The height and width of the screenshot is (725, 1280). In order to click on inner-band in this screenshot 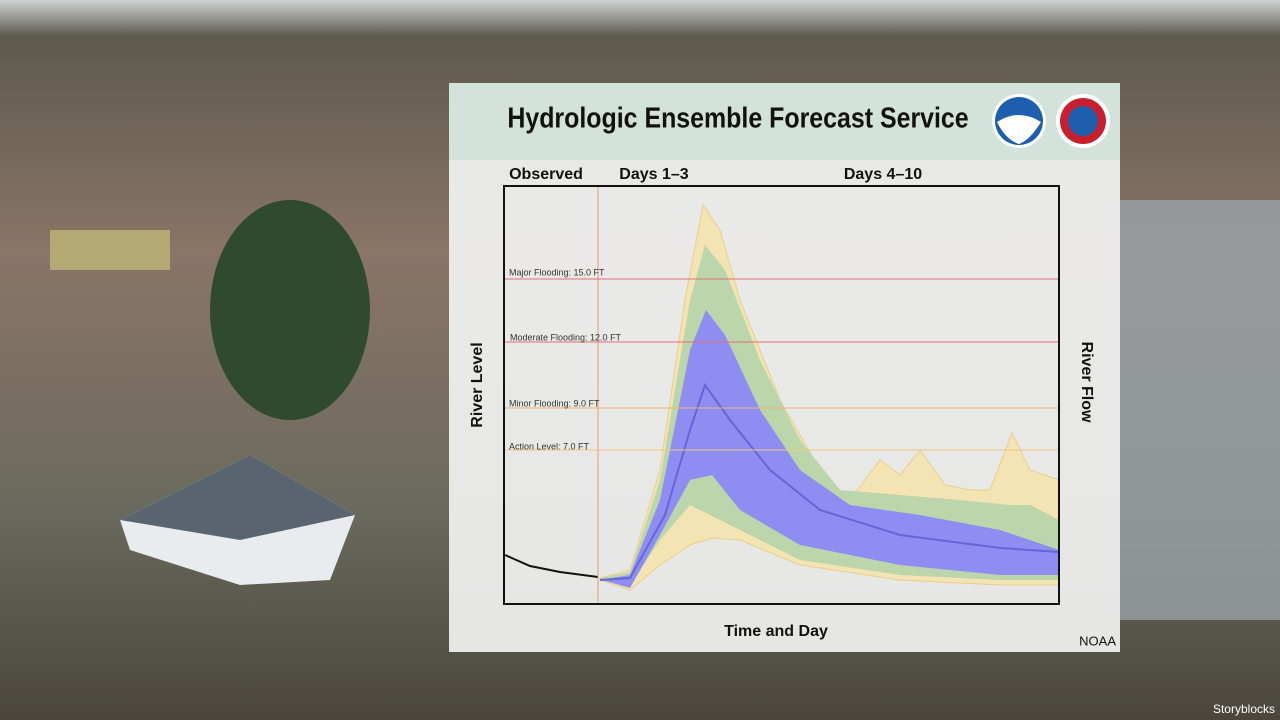, I will do `click(829, 449)`.